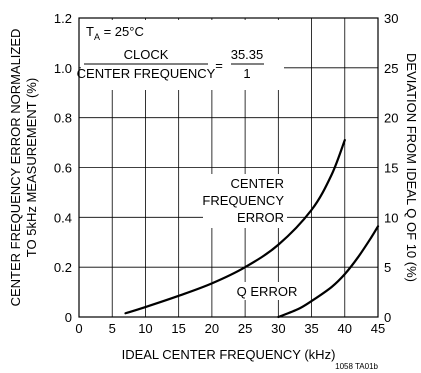  I want to click on center-frequency-error-label-line-3: ERROR, so click(260, 217).